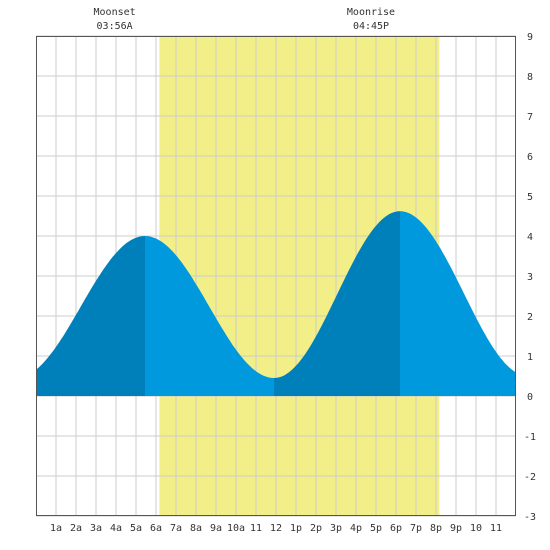  Describe the element at coordinates (396, 528) in the screenshot. I see `x-tick-label: 6p` at that location.